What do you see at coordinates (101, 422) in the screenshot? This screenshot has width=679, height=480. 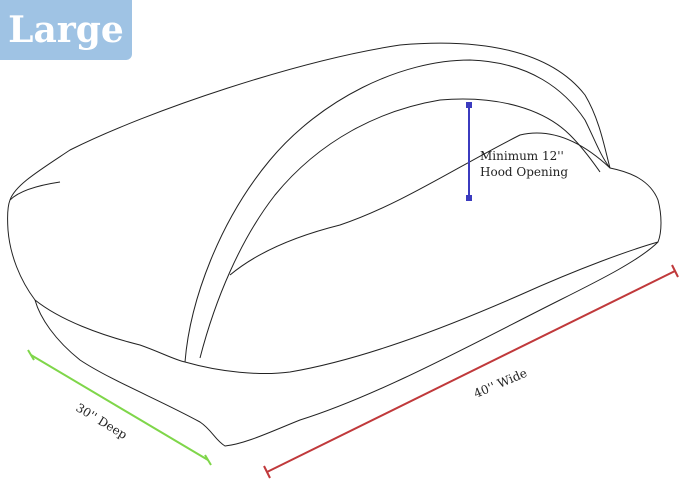 I see `depth-label: 30'' Deep` at bounding box center [101, 422].